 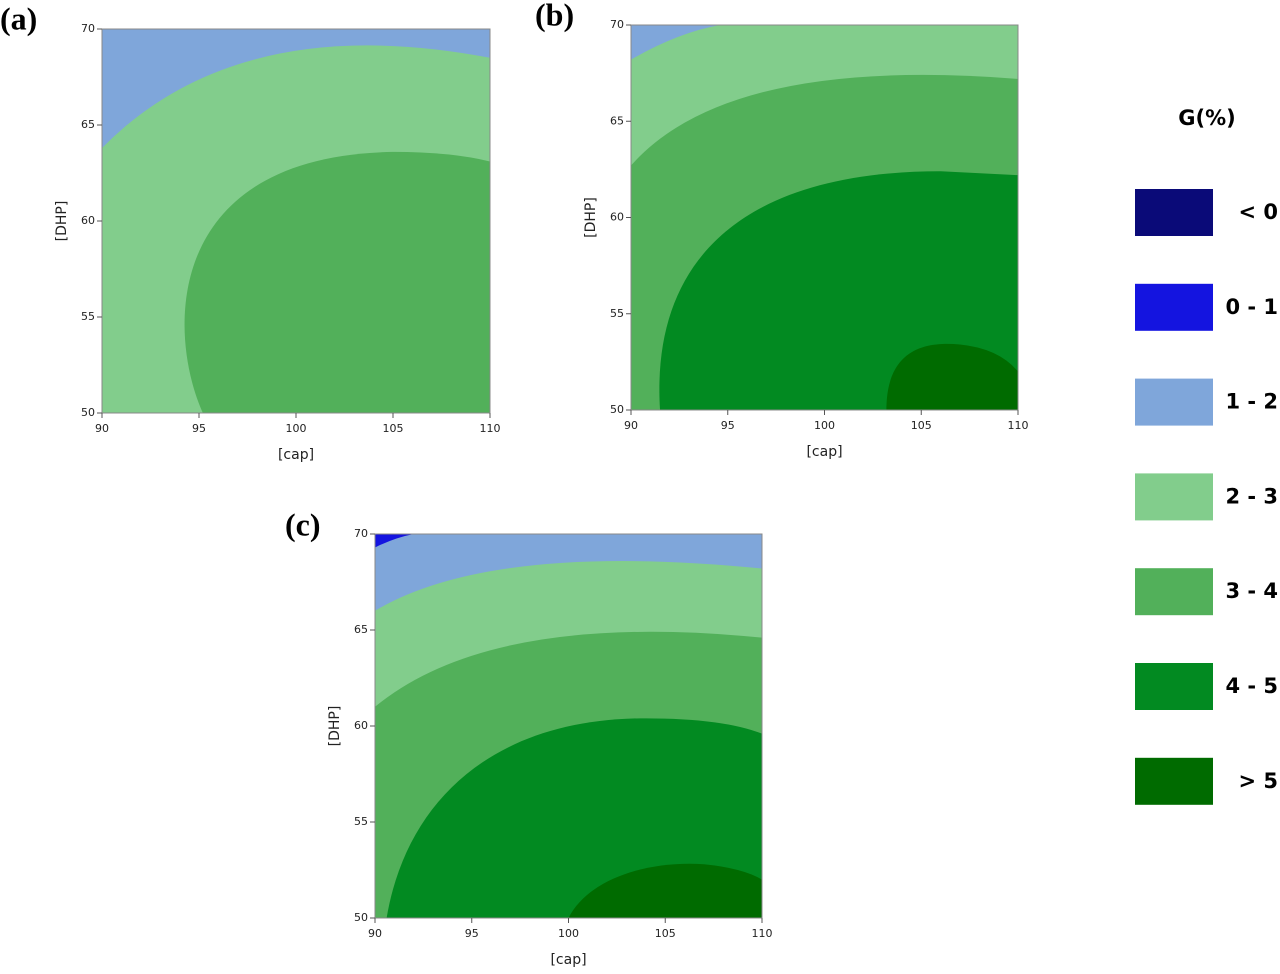 What do you see at coordinates (1206, 118) in the screenshot?
I see `legend-title: G(%)` at bounding box center [1206, 118].